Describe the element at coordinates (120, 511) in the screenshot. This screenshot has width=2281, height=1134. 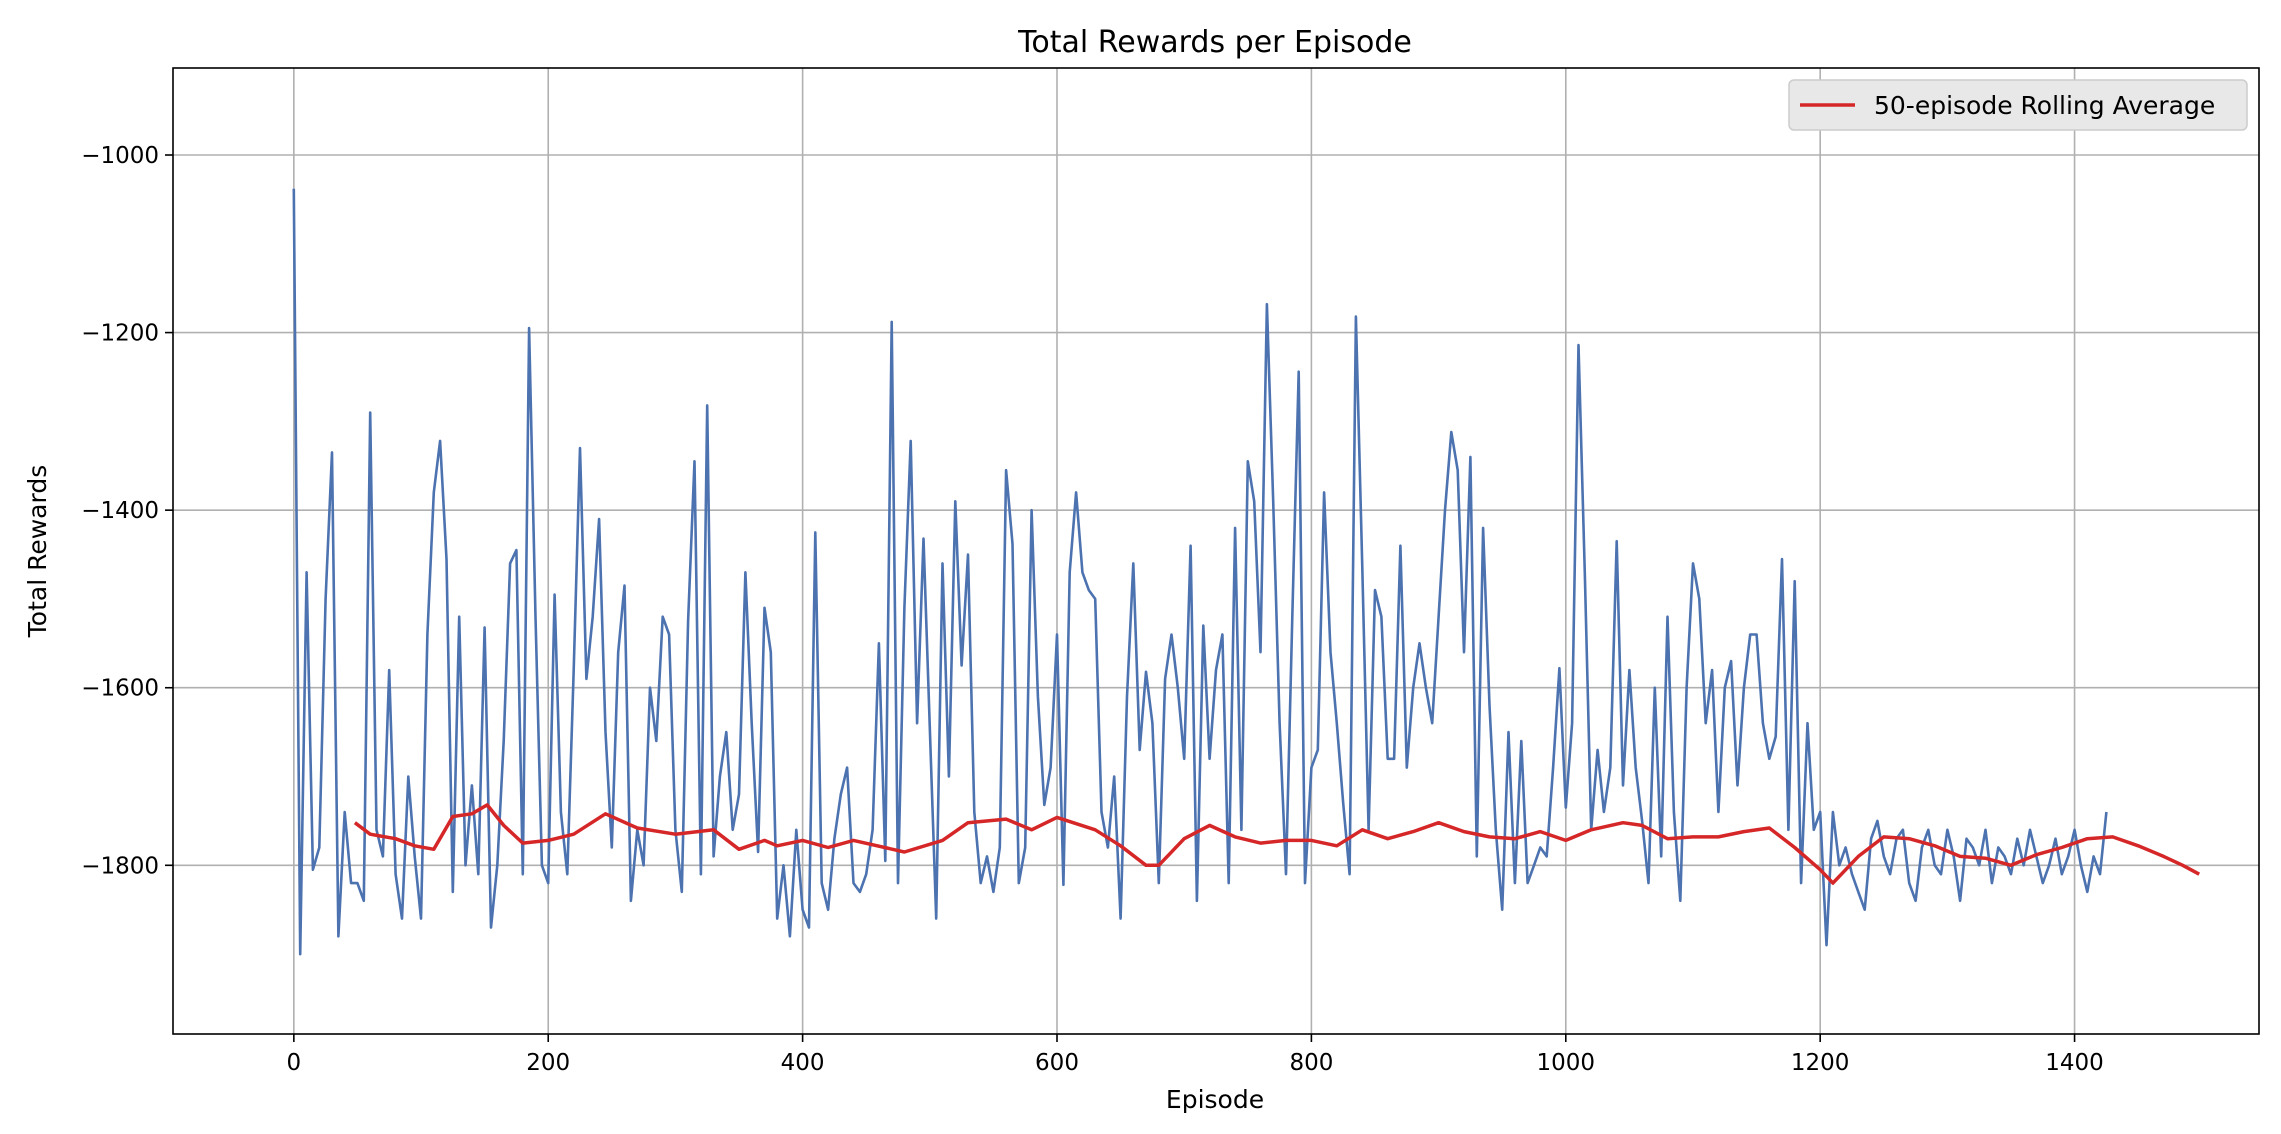
I see `y-tick-label: −1400` at that location.